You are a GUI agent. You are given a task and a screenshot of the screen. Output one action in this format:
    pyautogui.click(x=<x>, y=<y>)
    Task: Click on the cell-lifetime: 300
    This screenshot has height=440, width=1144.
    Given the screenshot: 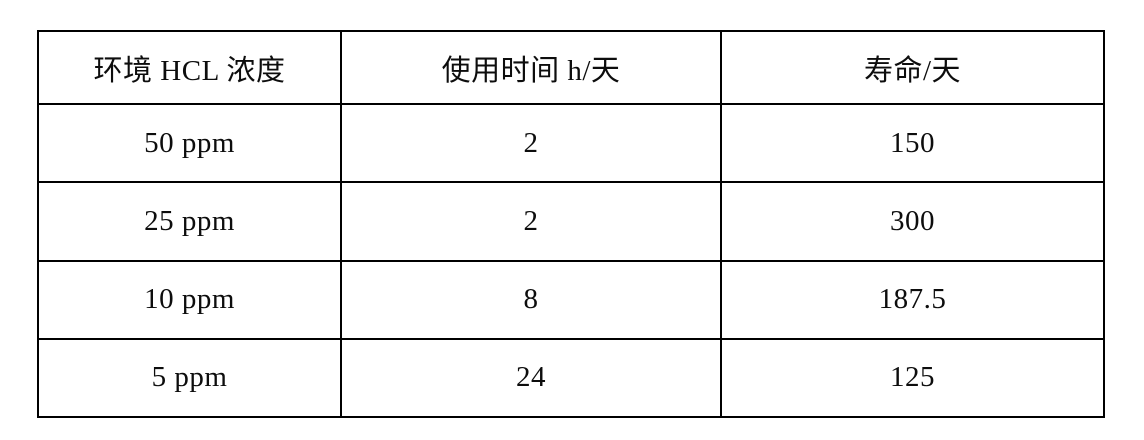 What is the action you would take?
    pyautogui.click(x=912, y=221)
    